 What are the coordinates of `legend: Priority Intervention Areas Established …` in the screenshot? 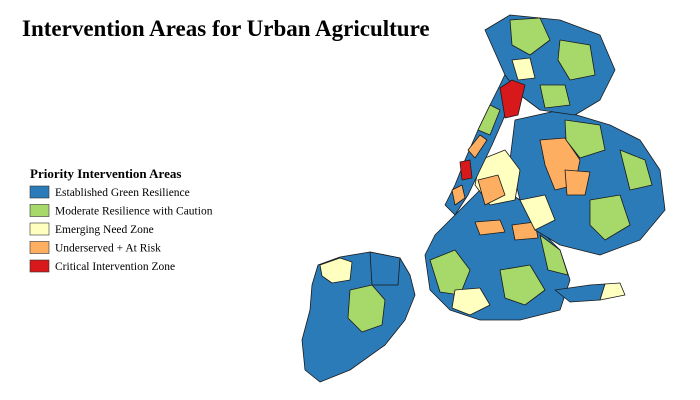 It's located at (121, 219).